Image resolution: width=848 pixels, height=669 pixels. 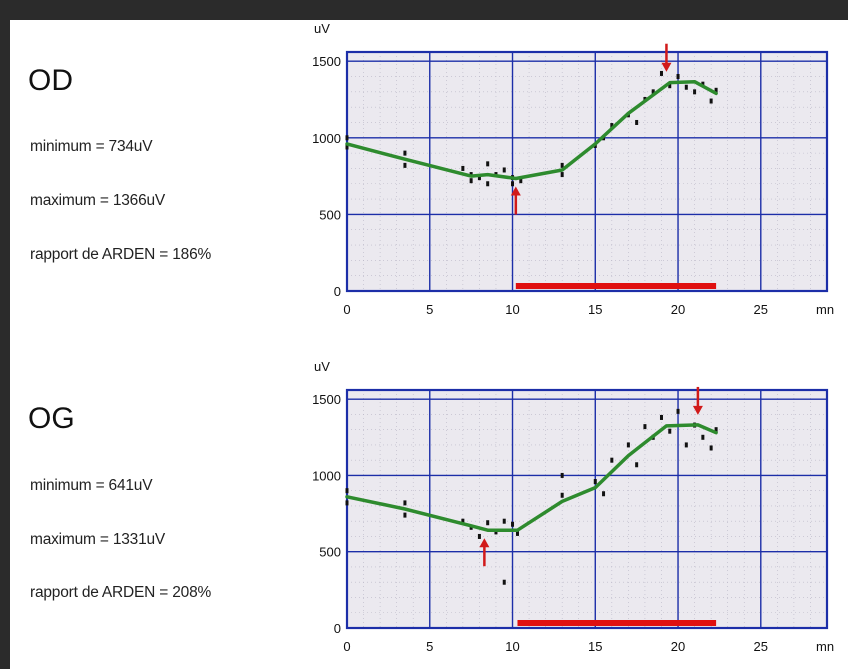 What do you see at coordinates (51, 418) in the screenshot?
I see `panel-label-og: OG` at bounding box center [51, 418].